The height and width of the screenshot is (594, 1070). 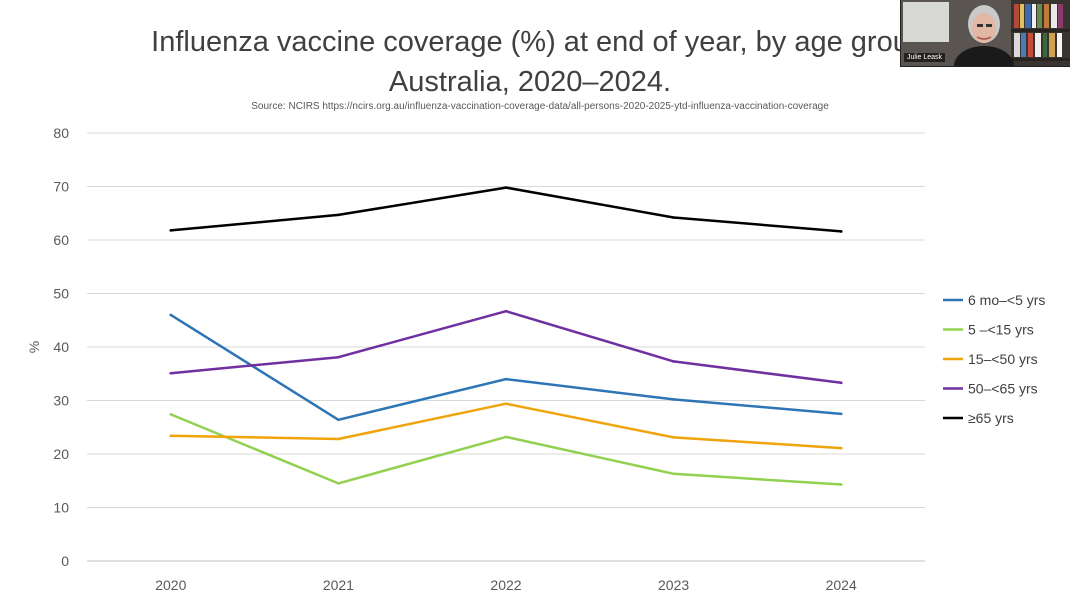 I want to click on legend-label: 5 –<15 yrs, so click(x=1001, y=330).